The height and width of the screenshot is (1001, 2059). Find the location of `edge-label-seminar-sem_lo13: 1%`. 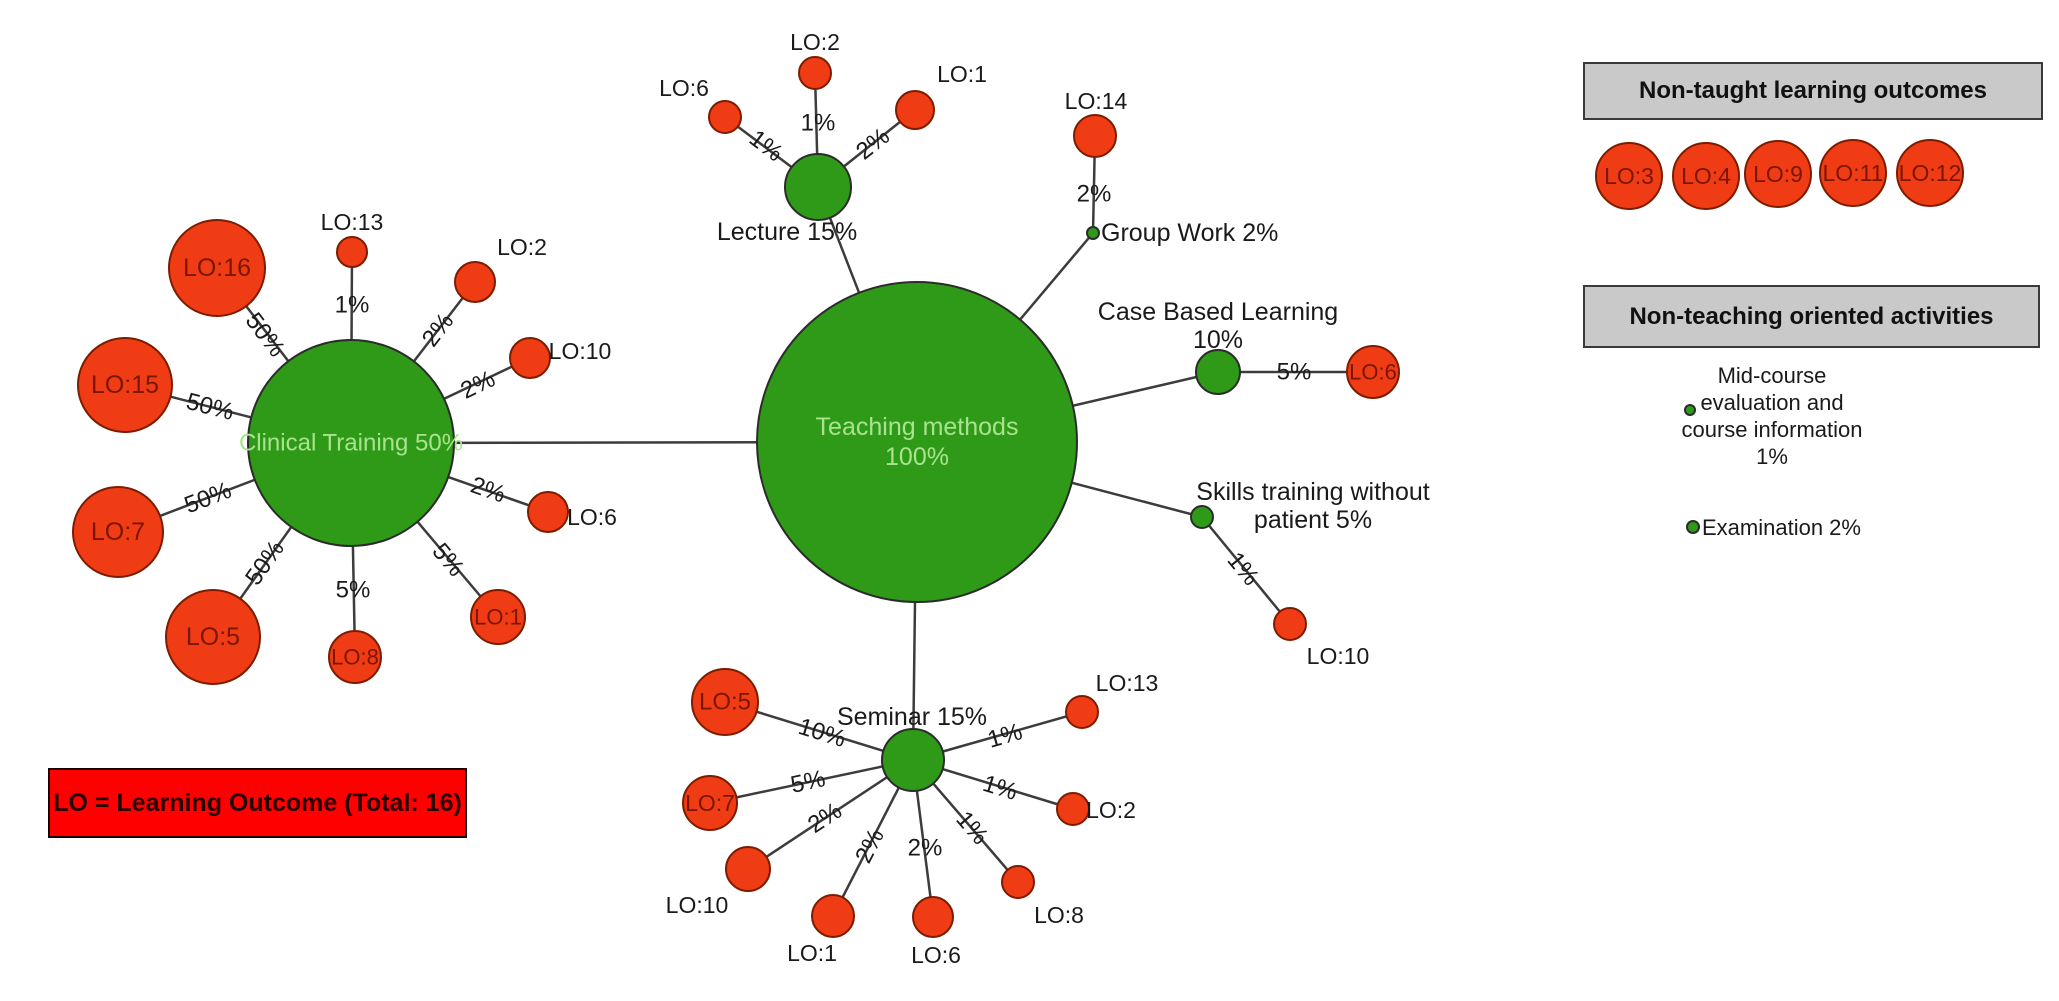

edge-label-seminar-sem_lo13: 1% is located at coordinates (1005, 735).